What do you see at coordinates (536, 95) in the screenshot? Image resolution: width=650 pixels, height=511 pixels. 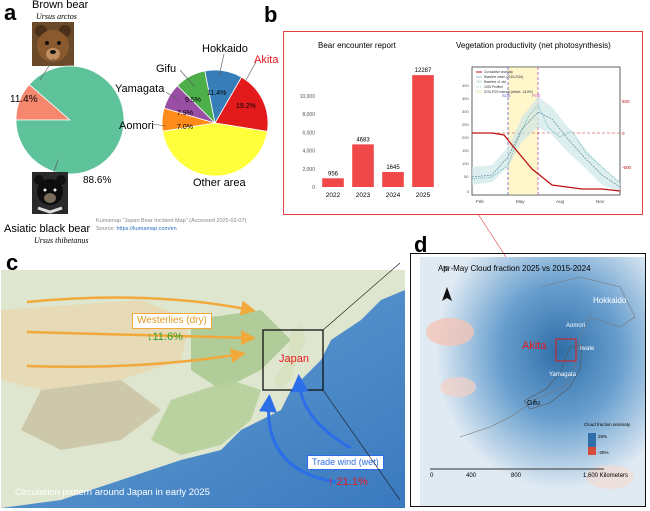 I see `pos-label: POS` at bounding box center [536, 95].